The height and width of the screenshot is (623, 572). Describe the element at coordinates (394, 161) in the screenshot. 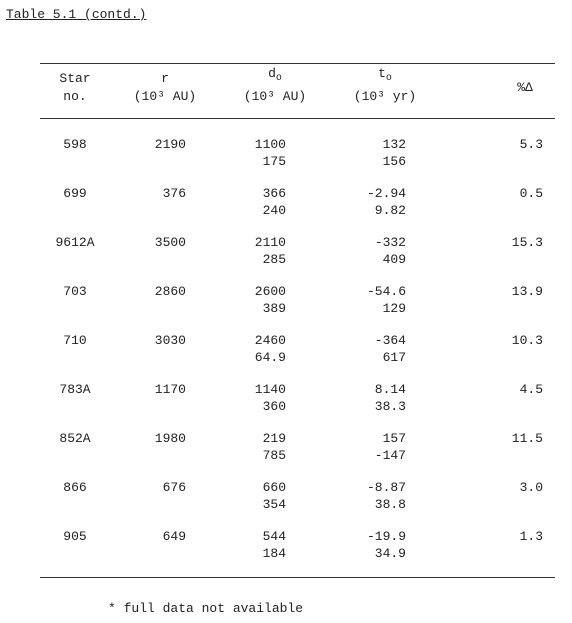

I see `t-value: 156` at that location.